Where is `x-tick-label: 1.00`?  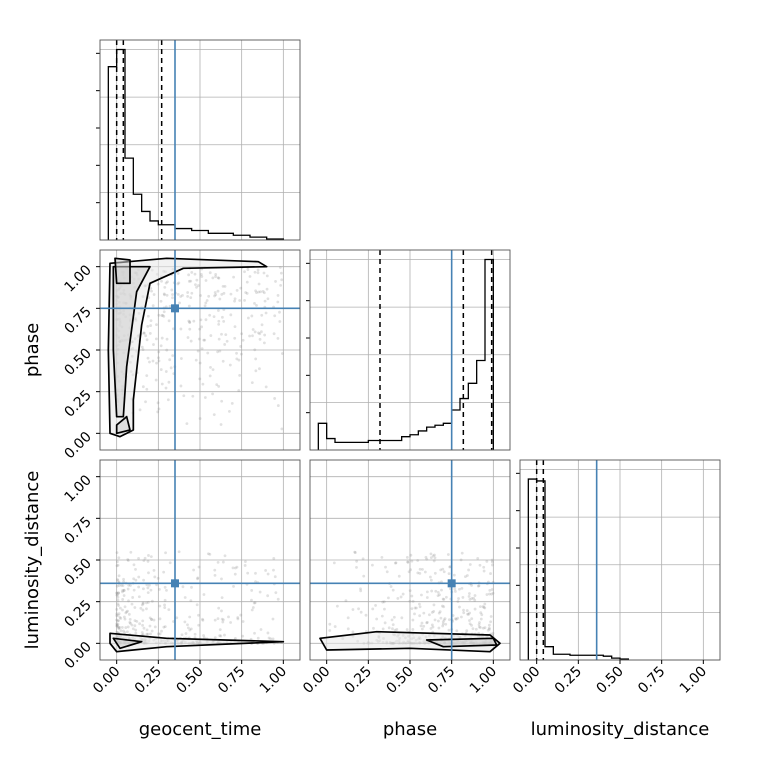
x-tick-label: 1.00 is located at coordinates (693, 680).